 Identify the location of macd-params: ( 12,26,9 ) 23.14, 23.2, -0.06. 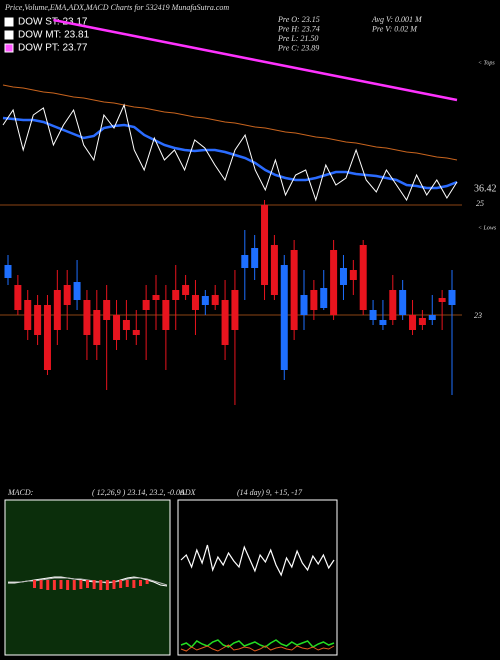
(138, 492).